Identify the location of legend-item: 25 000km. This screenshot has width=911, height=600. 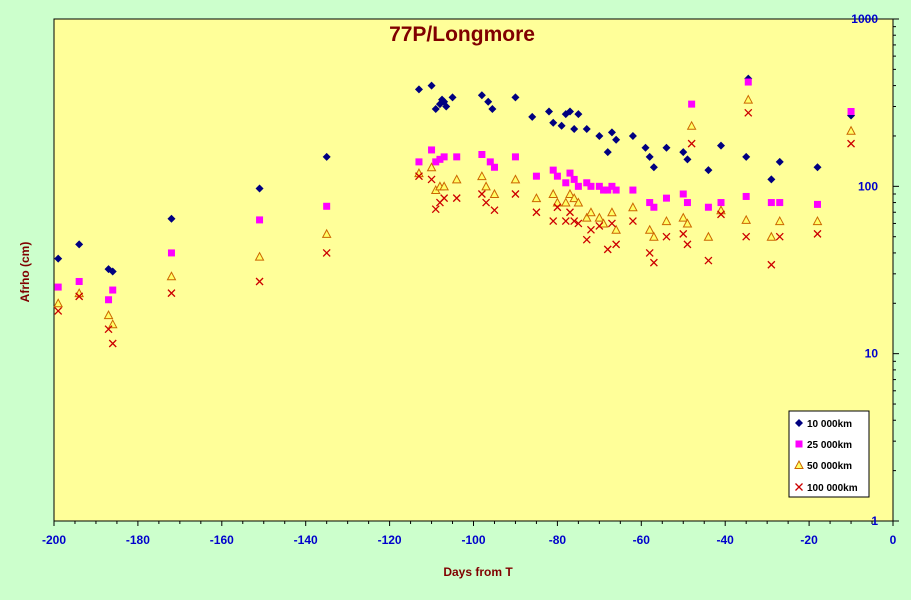
(823, 445).